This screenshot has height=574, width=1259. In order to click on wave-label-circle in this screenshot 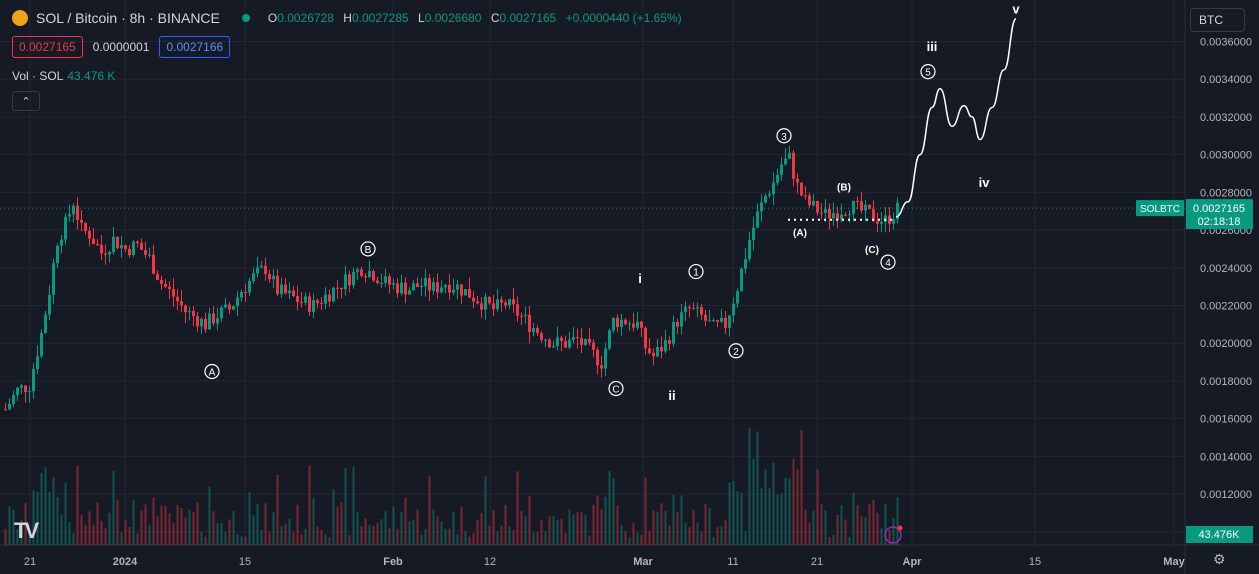, I will do `click(736, 351)`.